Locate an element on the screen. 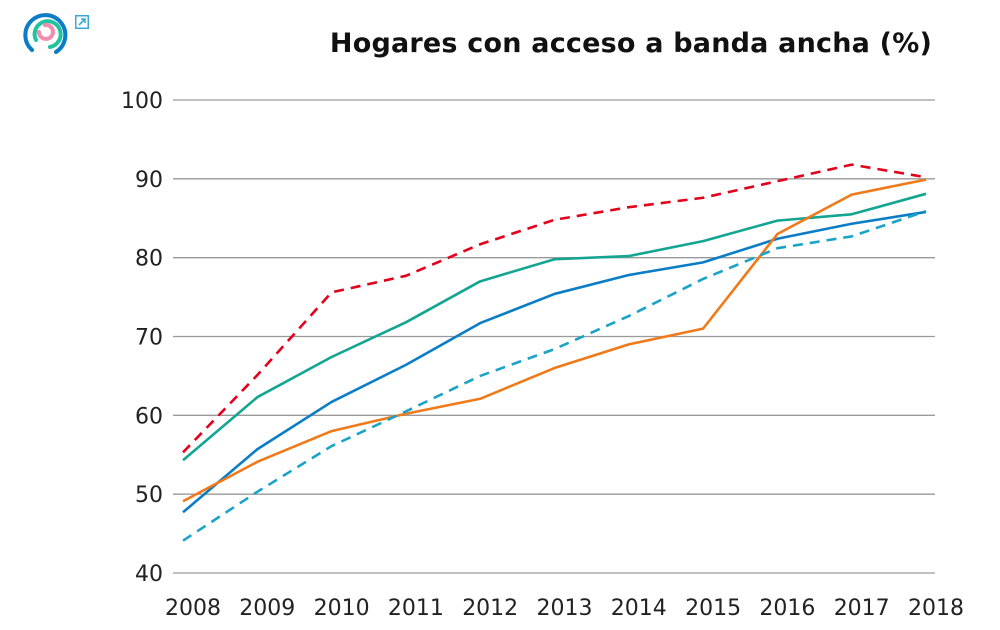 Image resolution: width=1000 pixels, height=630 pixels. x-tick-label: 2015 is located at coordinates (713, 608).